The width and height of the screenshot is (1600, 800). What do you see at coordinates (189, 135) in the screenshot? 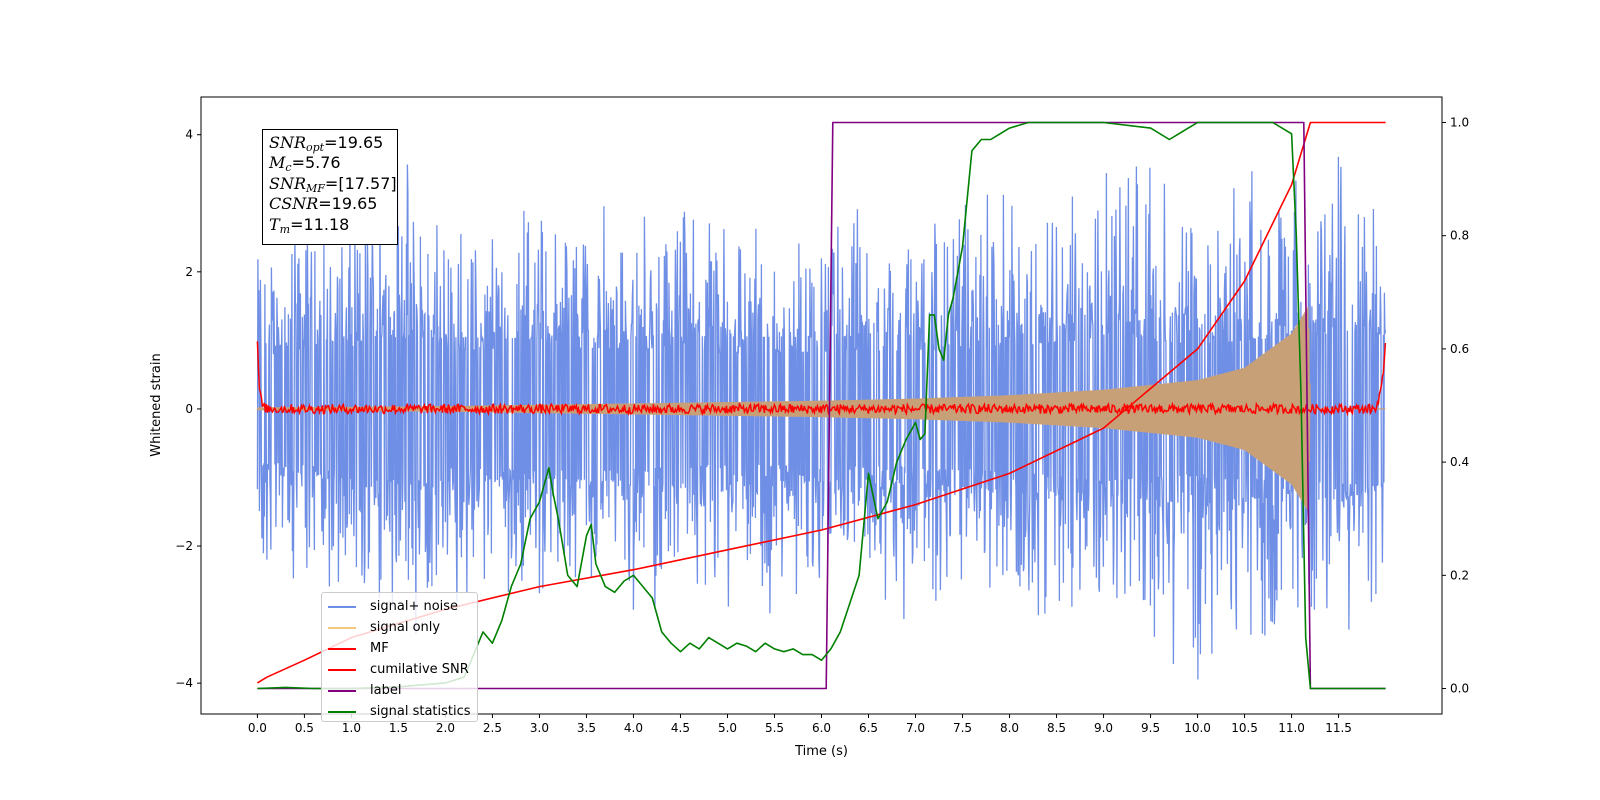
I see `y-tick-label: 4` at bounding box center [189, 135].